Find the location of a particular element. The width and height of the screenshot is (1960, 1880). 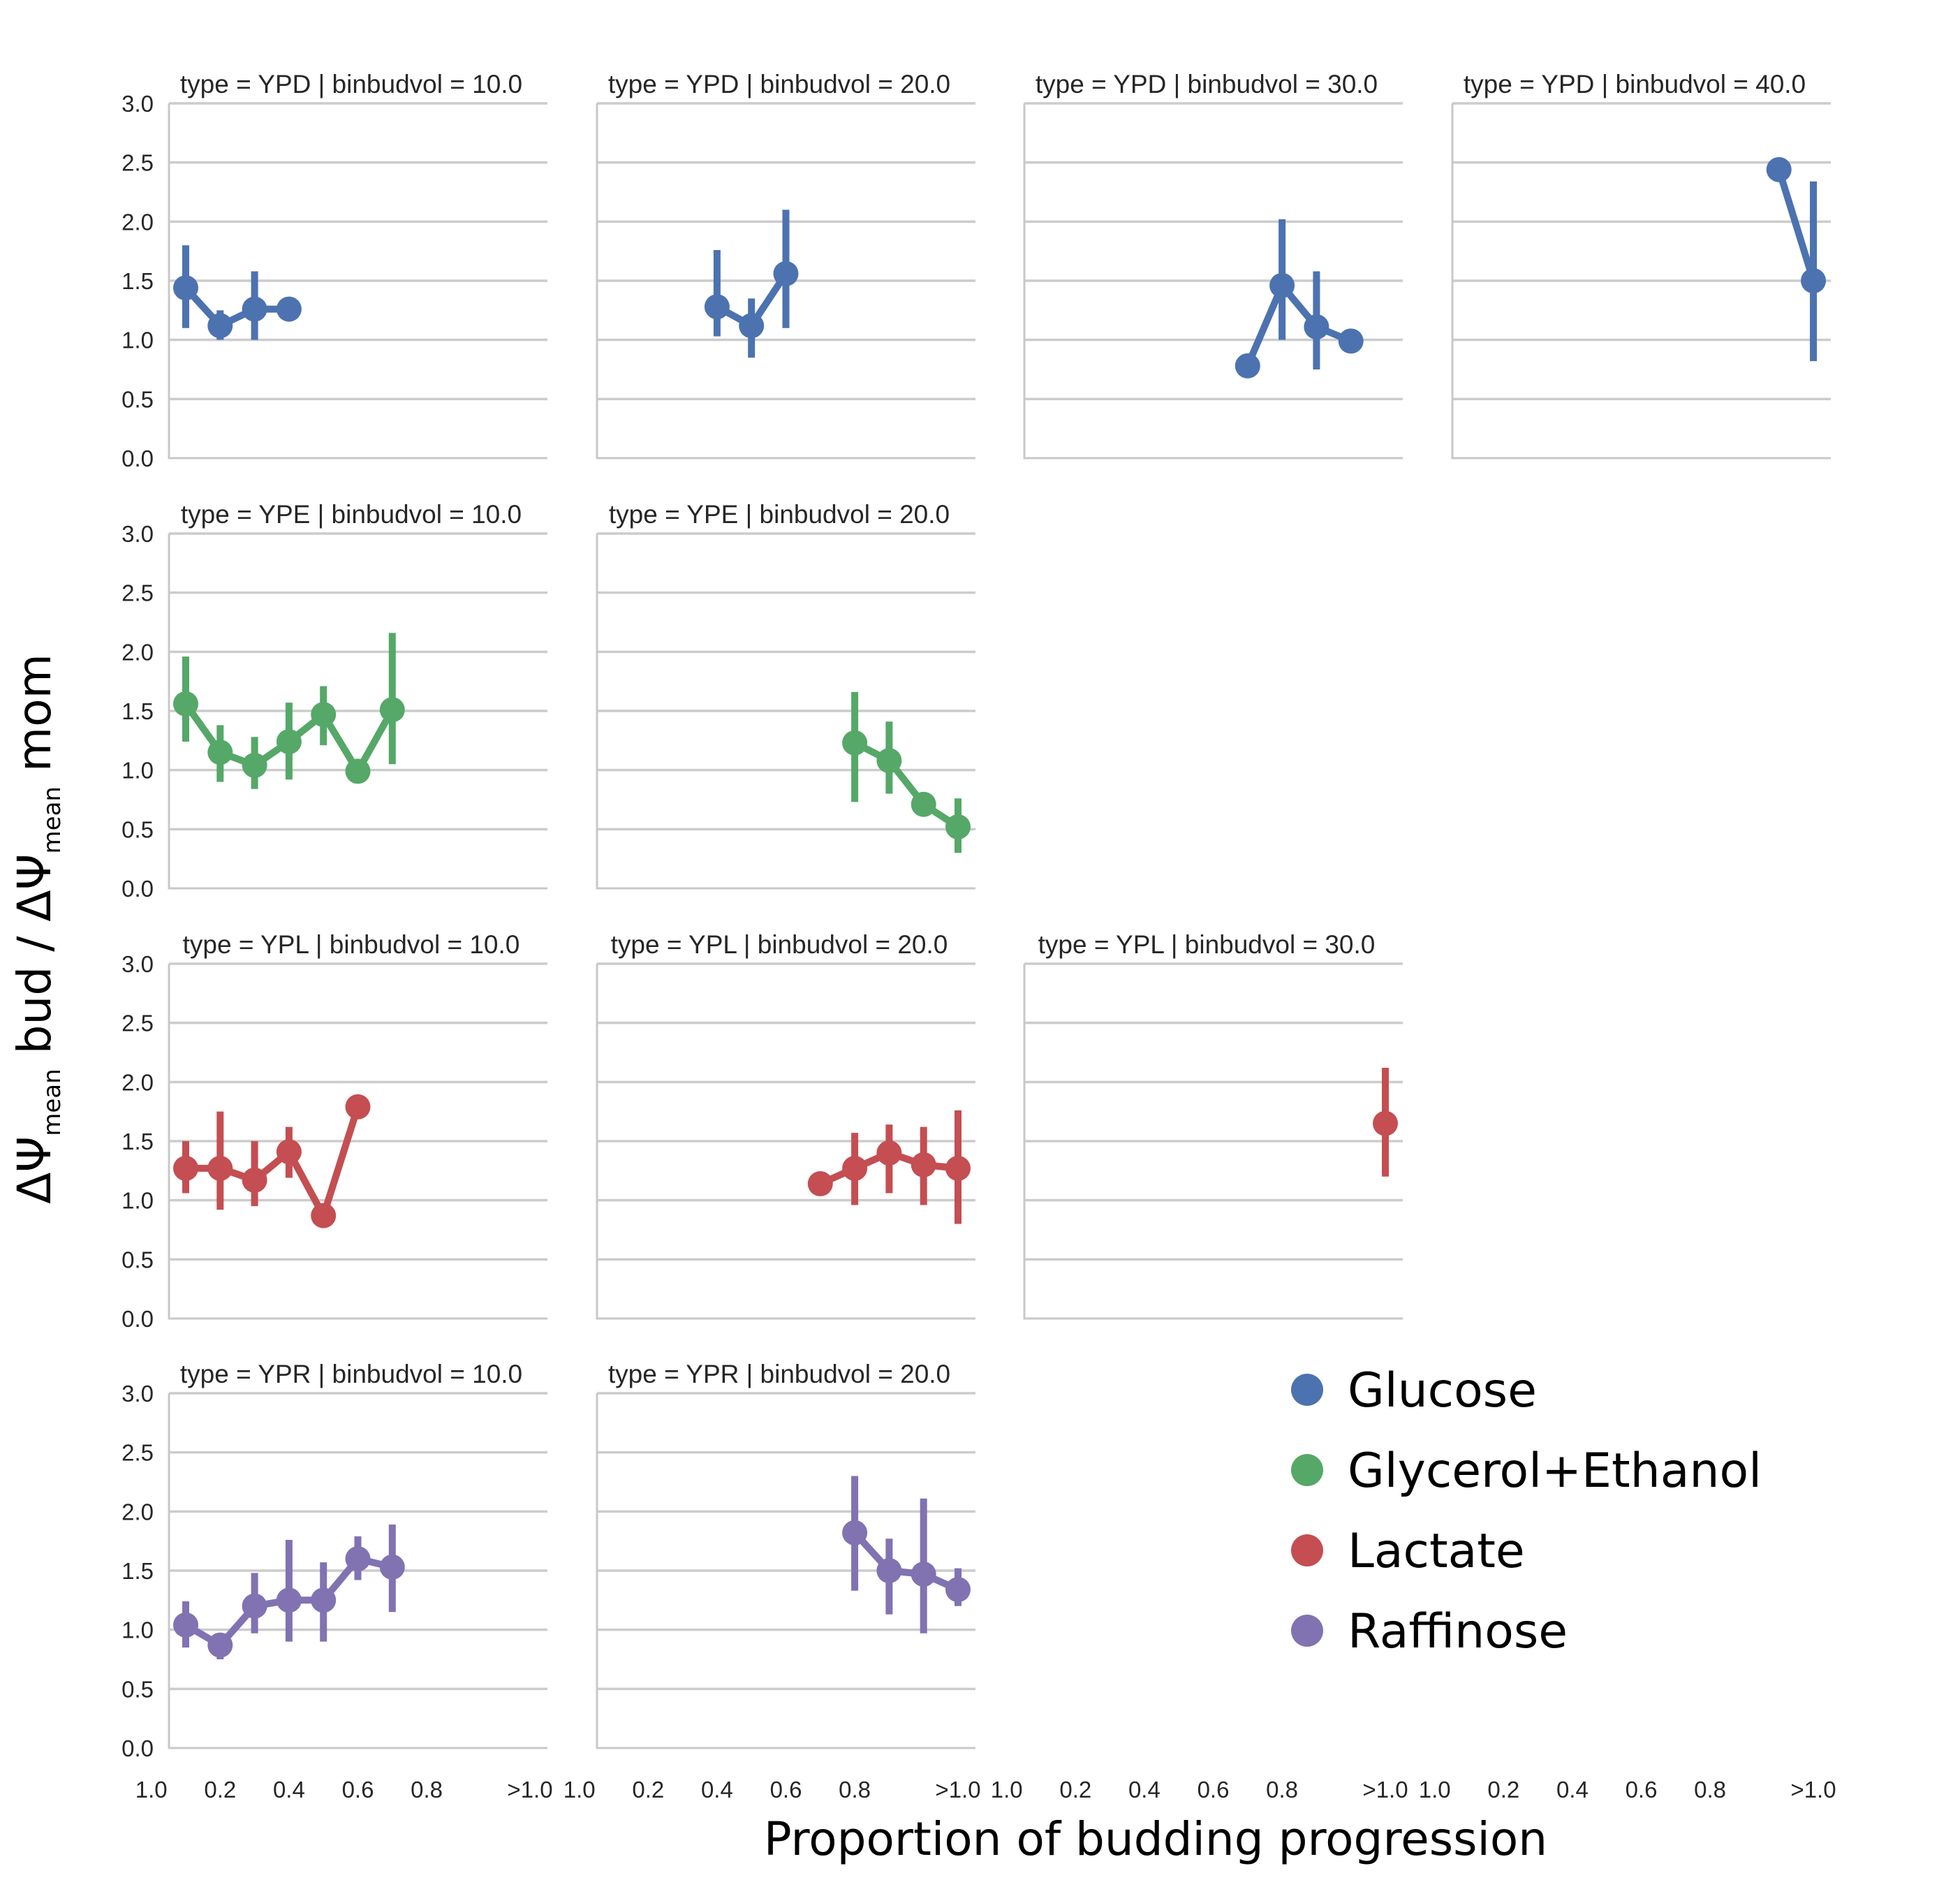

facet-panel: type = YPD | binbudvol = 20.0 is located at coordinates (786, 265).